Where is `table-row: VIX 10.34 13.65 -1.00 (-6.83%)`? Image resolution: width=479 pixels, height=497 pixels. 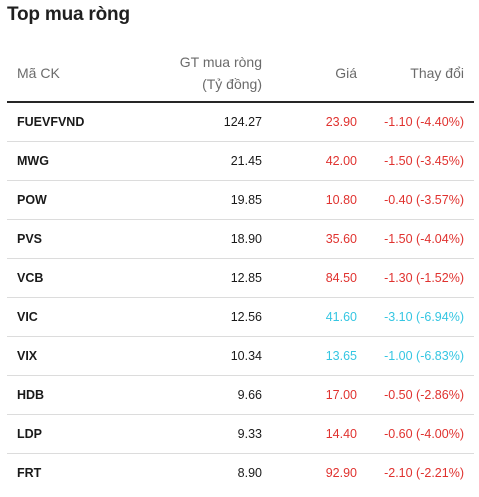
table-row: VIX 10.34 13.65 -1.00 (-6.83%) is located at coordinates (240, 356).